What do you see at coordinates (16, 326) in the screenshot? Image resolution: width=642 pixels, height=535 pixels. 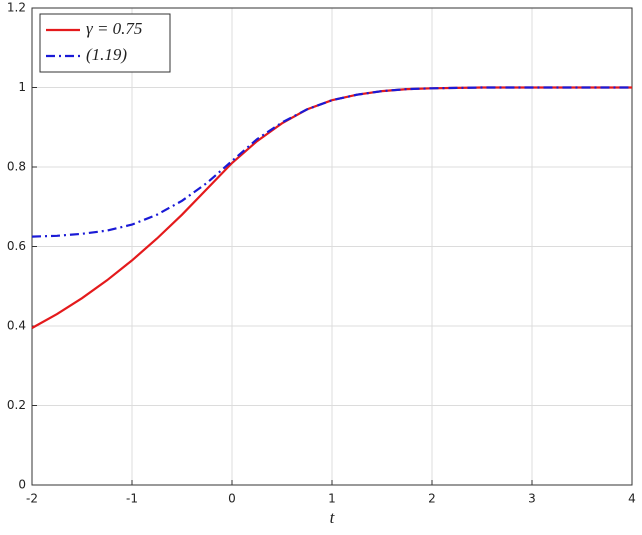 I see `y-tick-label: 0.4` at bounding box center [16, 326].